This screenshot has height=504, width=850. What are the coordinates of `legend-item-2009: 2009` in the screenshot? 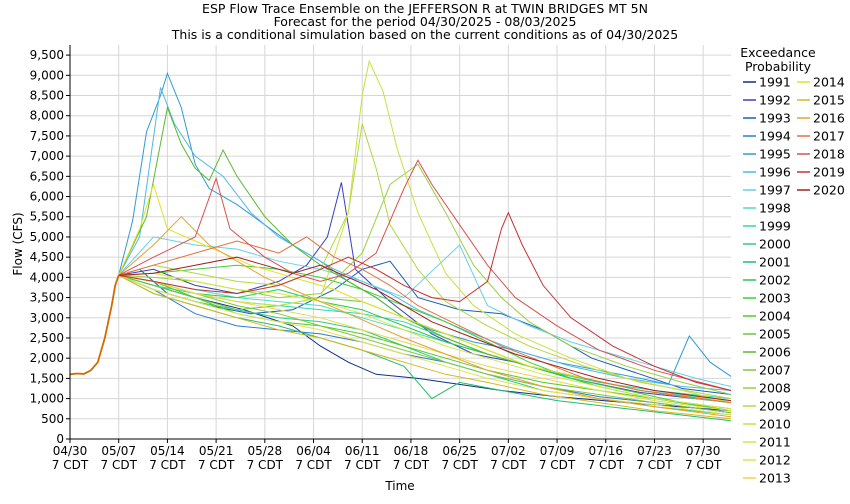 It's located at (767, 406).